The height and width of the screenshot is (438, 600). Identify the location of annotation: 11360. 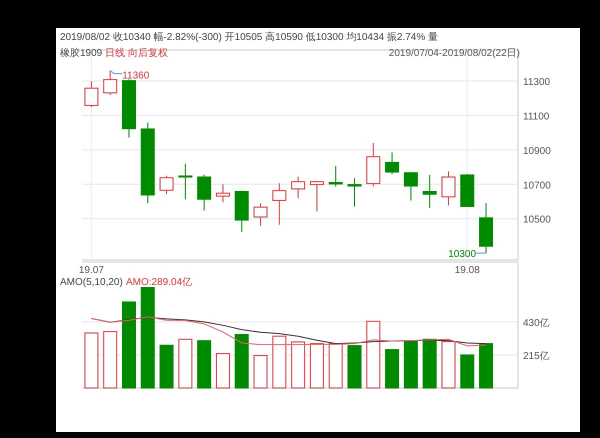
(136, 76).